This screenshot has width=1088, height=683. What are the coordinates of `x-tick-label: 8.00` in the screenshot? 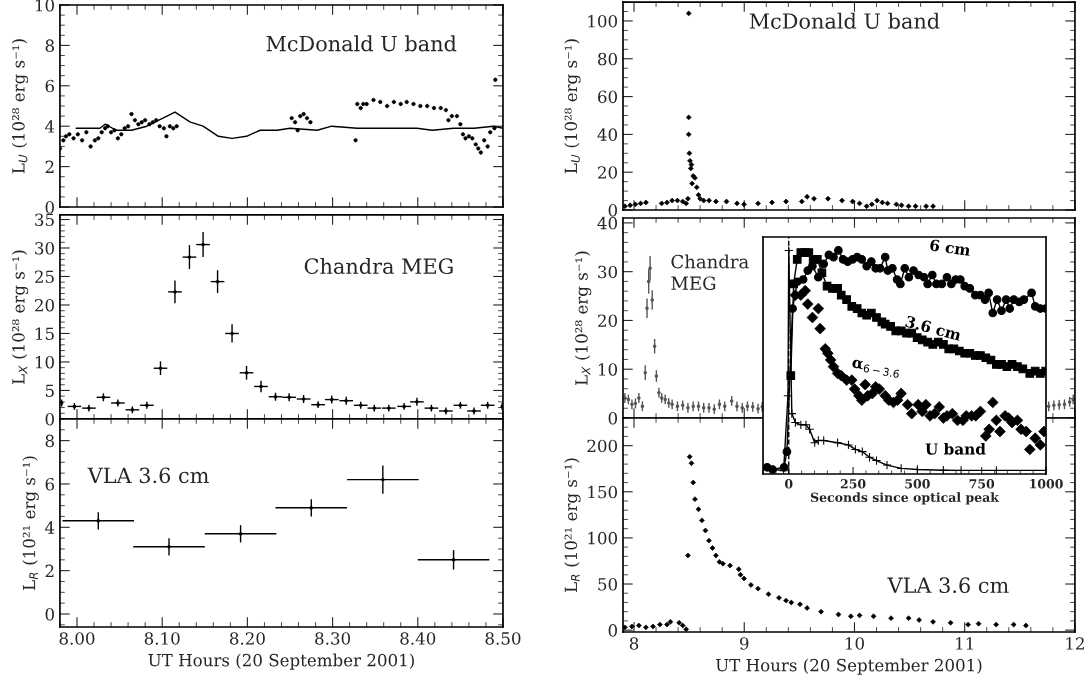 It's located at (77, 638).